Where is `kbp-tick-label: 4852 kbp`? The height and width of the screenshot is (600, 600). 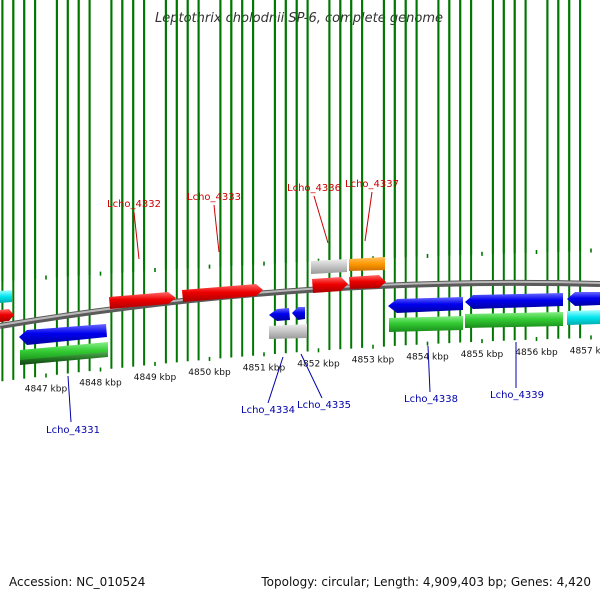
kbp-tick-label: 4852 kbp is located at coordinates (318, 364).